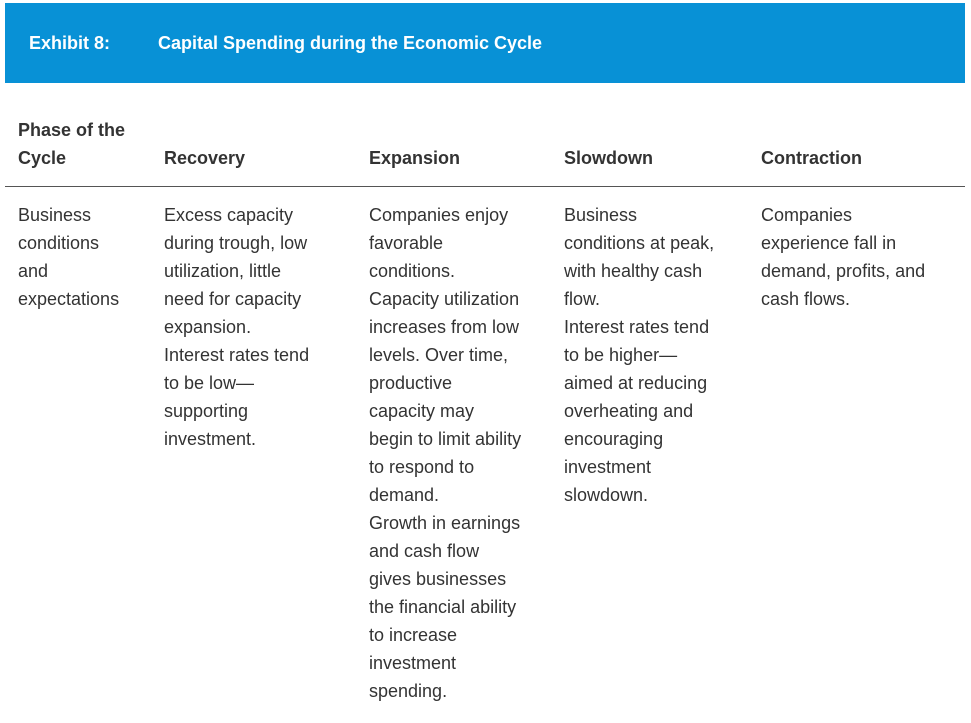 This screenshot has height=723, width=971. Describe the element at coordinates (461, 158) in the screenshot. I see `header-expansion: Expansion` at that location.